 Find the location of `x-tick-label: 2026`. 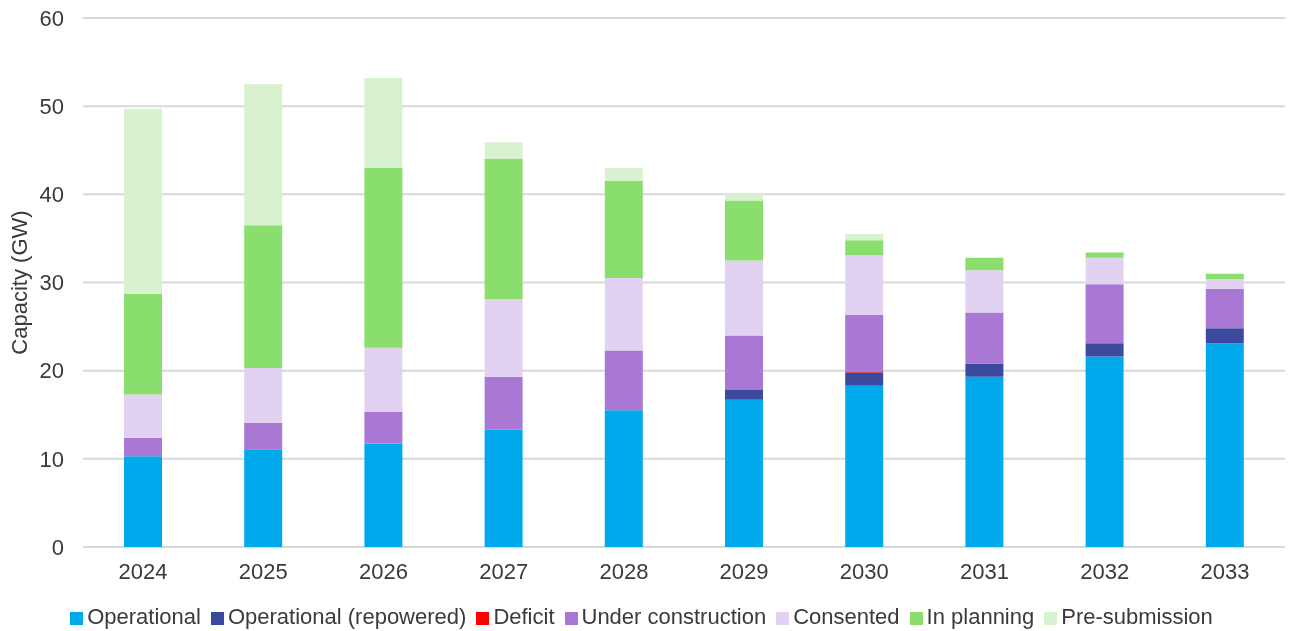

x-tick-label: 2026 is located at coordinates (383, 571).